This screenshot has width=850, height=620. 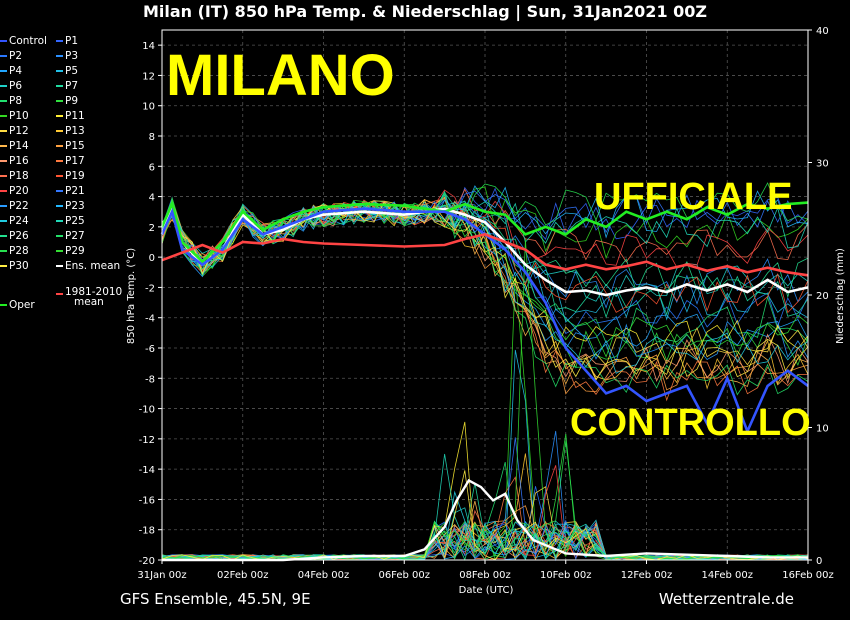 I want to click on legend-label: P4, so click(x=16, y=71).